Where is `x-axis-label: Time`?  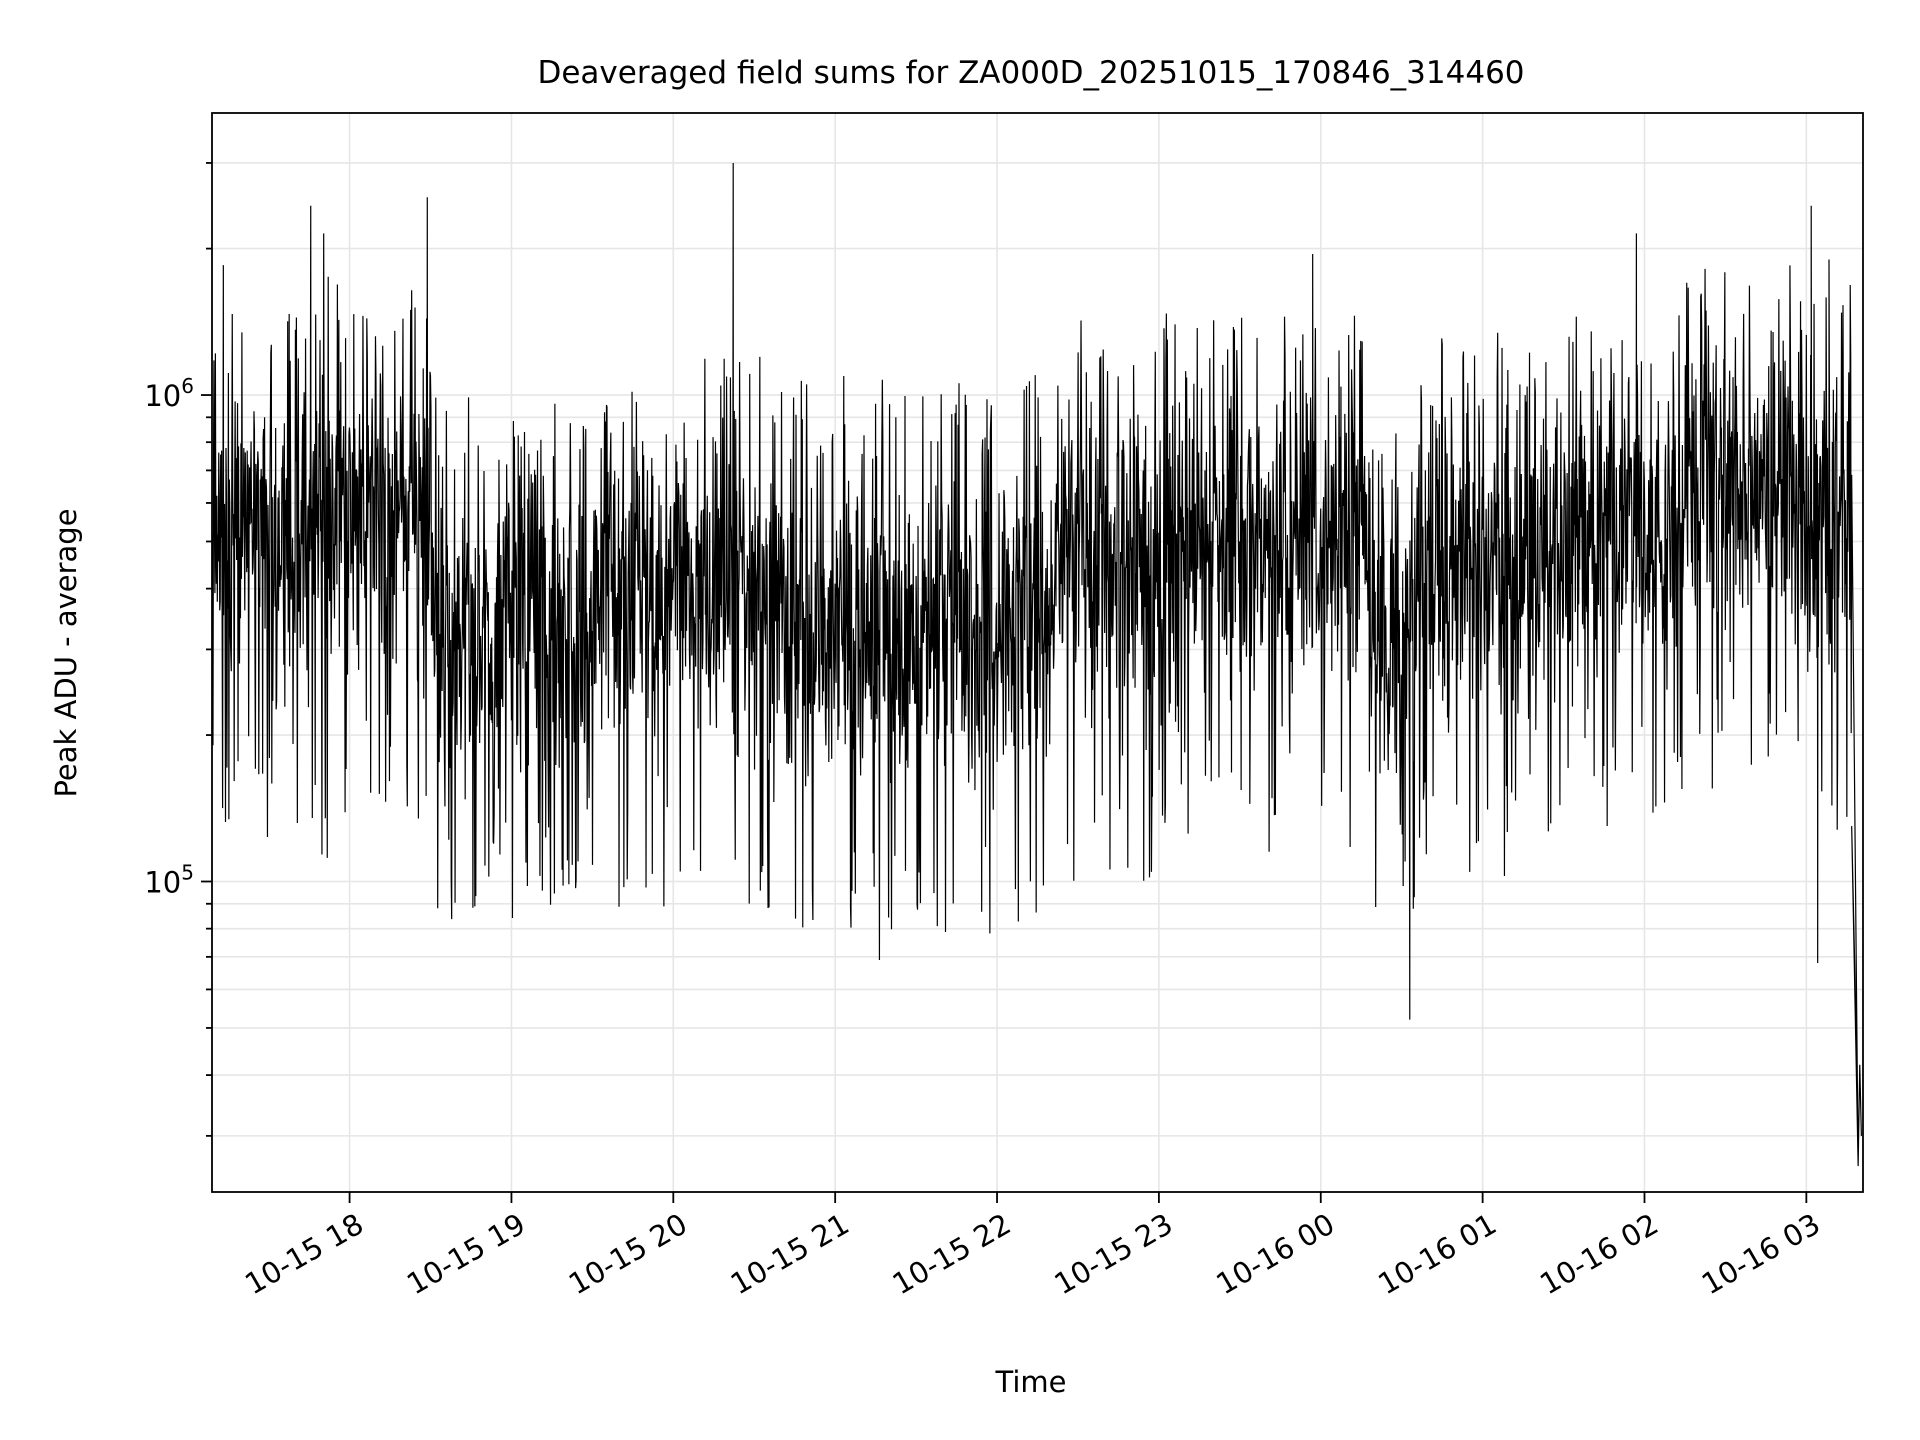
x-axis-label: Time is located at coordinates (1031, 1382).